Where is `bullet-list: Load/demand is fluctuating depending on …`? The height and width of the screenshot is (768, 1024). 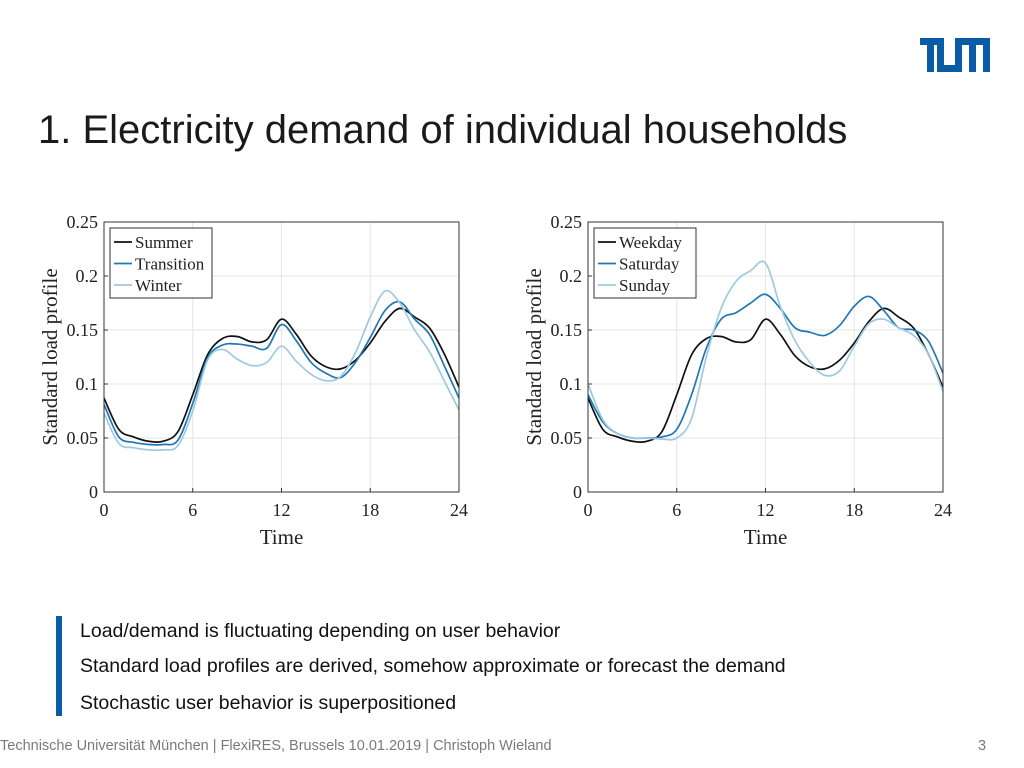
bullet-list: Load/demand is fluctuating depending on … is located at coordinates (509, 666).